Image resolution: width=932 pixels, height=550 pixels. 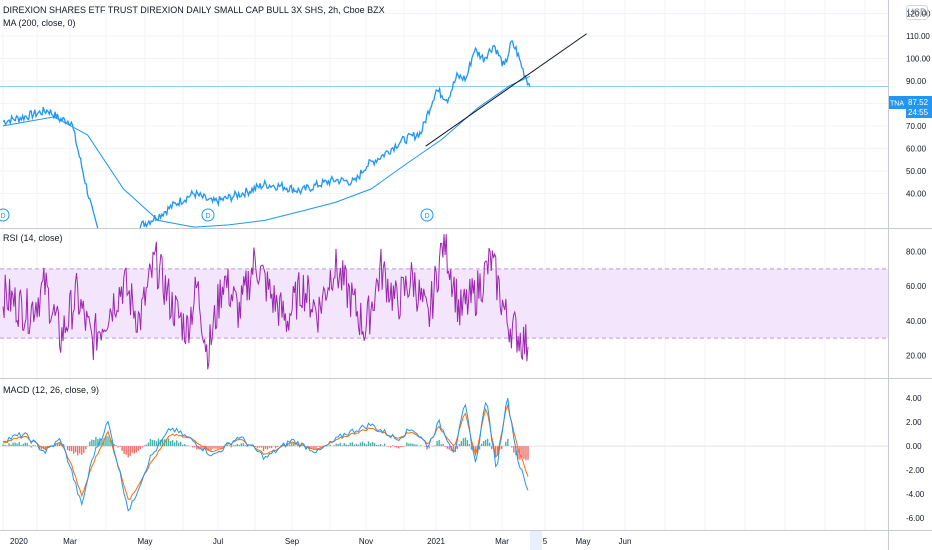 What do you see at coordinates (914, 446) in the screenshot?
I see `macd-tick-label: 0.00` at bounding box center [914, 446].